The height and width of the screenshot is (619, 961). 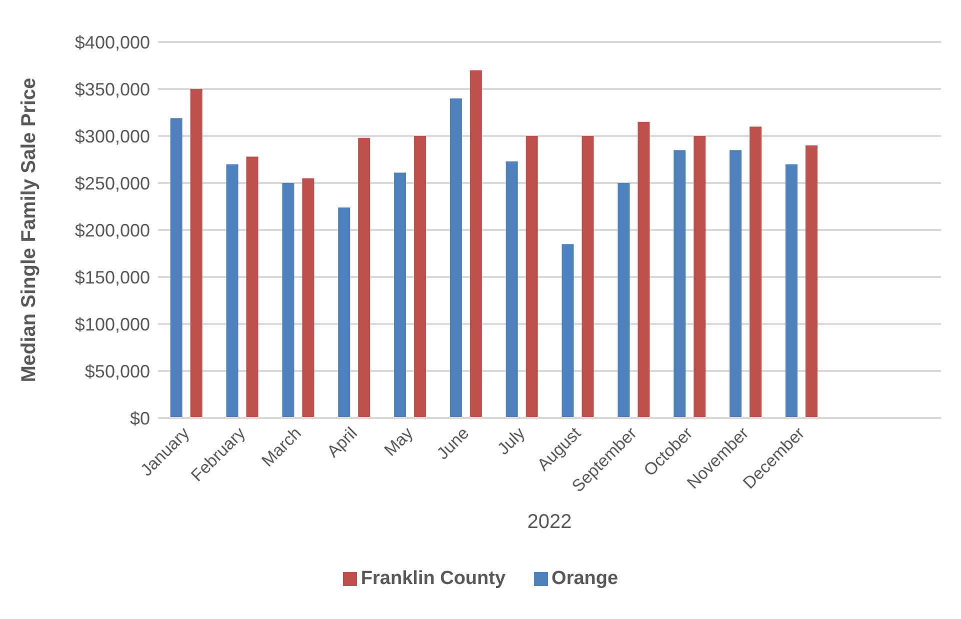 What do you see at coordinates (112, 324) in the screenshot?
I see `y-tick-label: $100,000` at bounding box center [112, 324].